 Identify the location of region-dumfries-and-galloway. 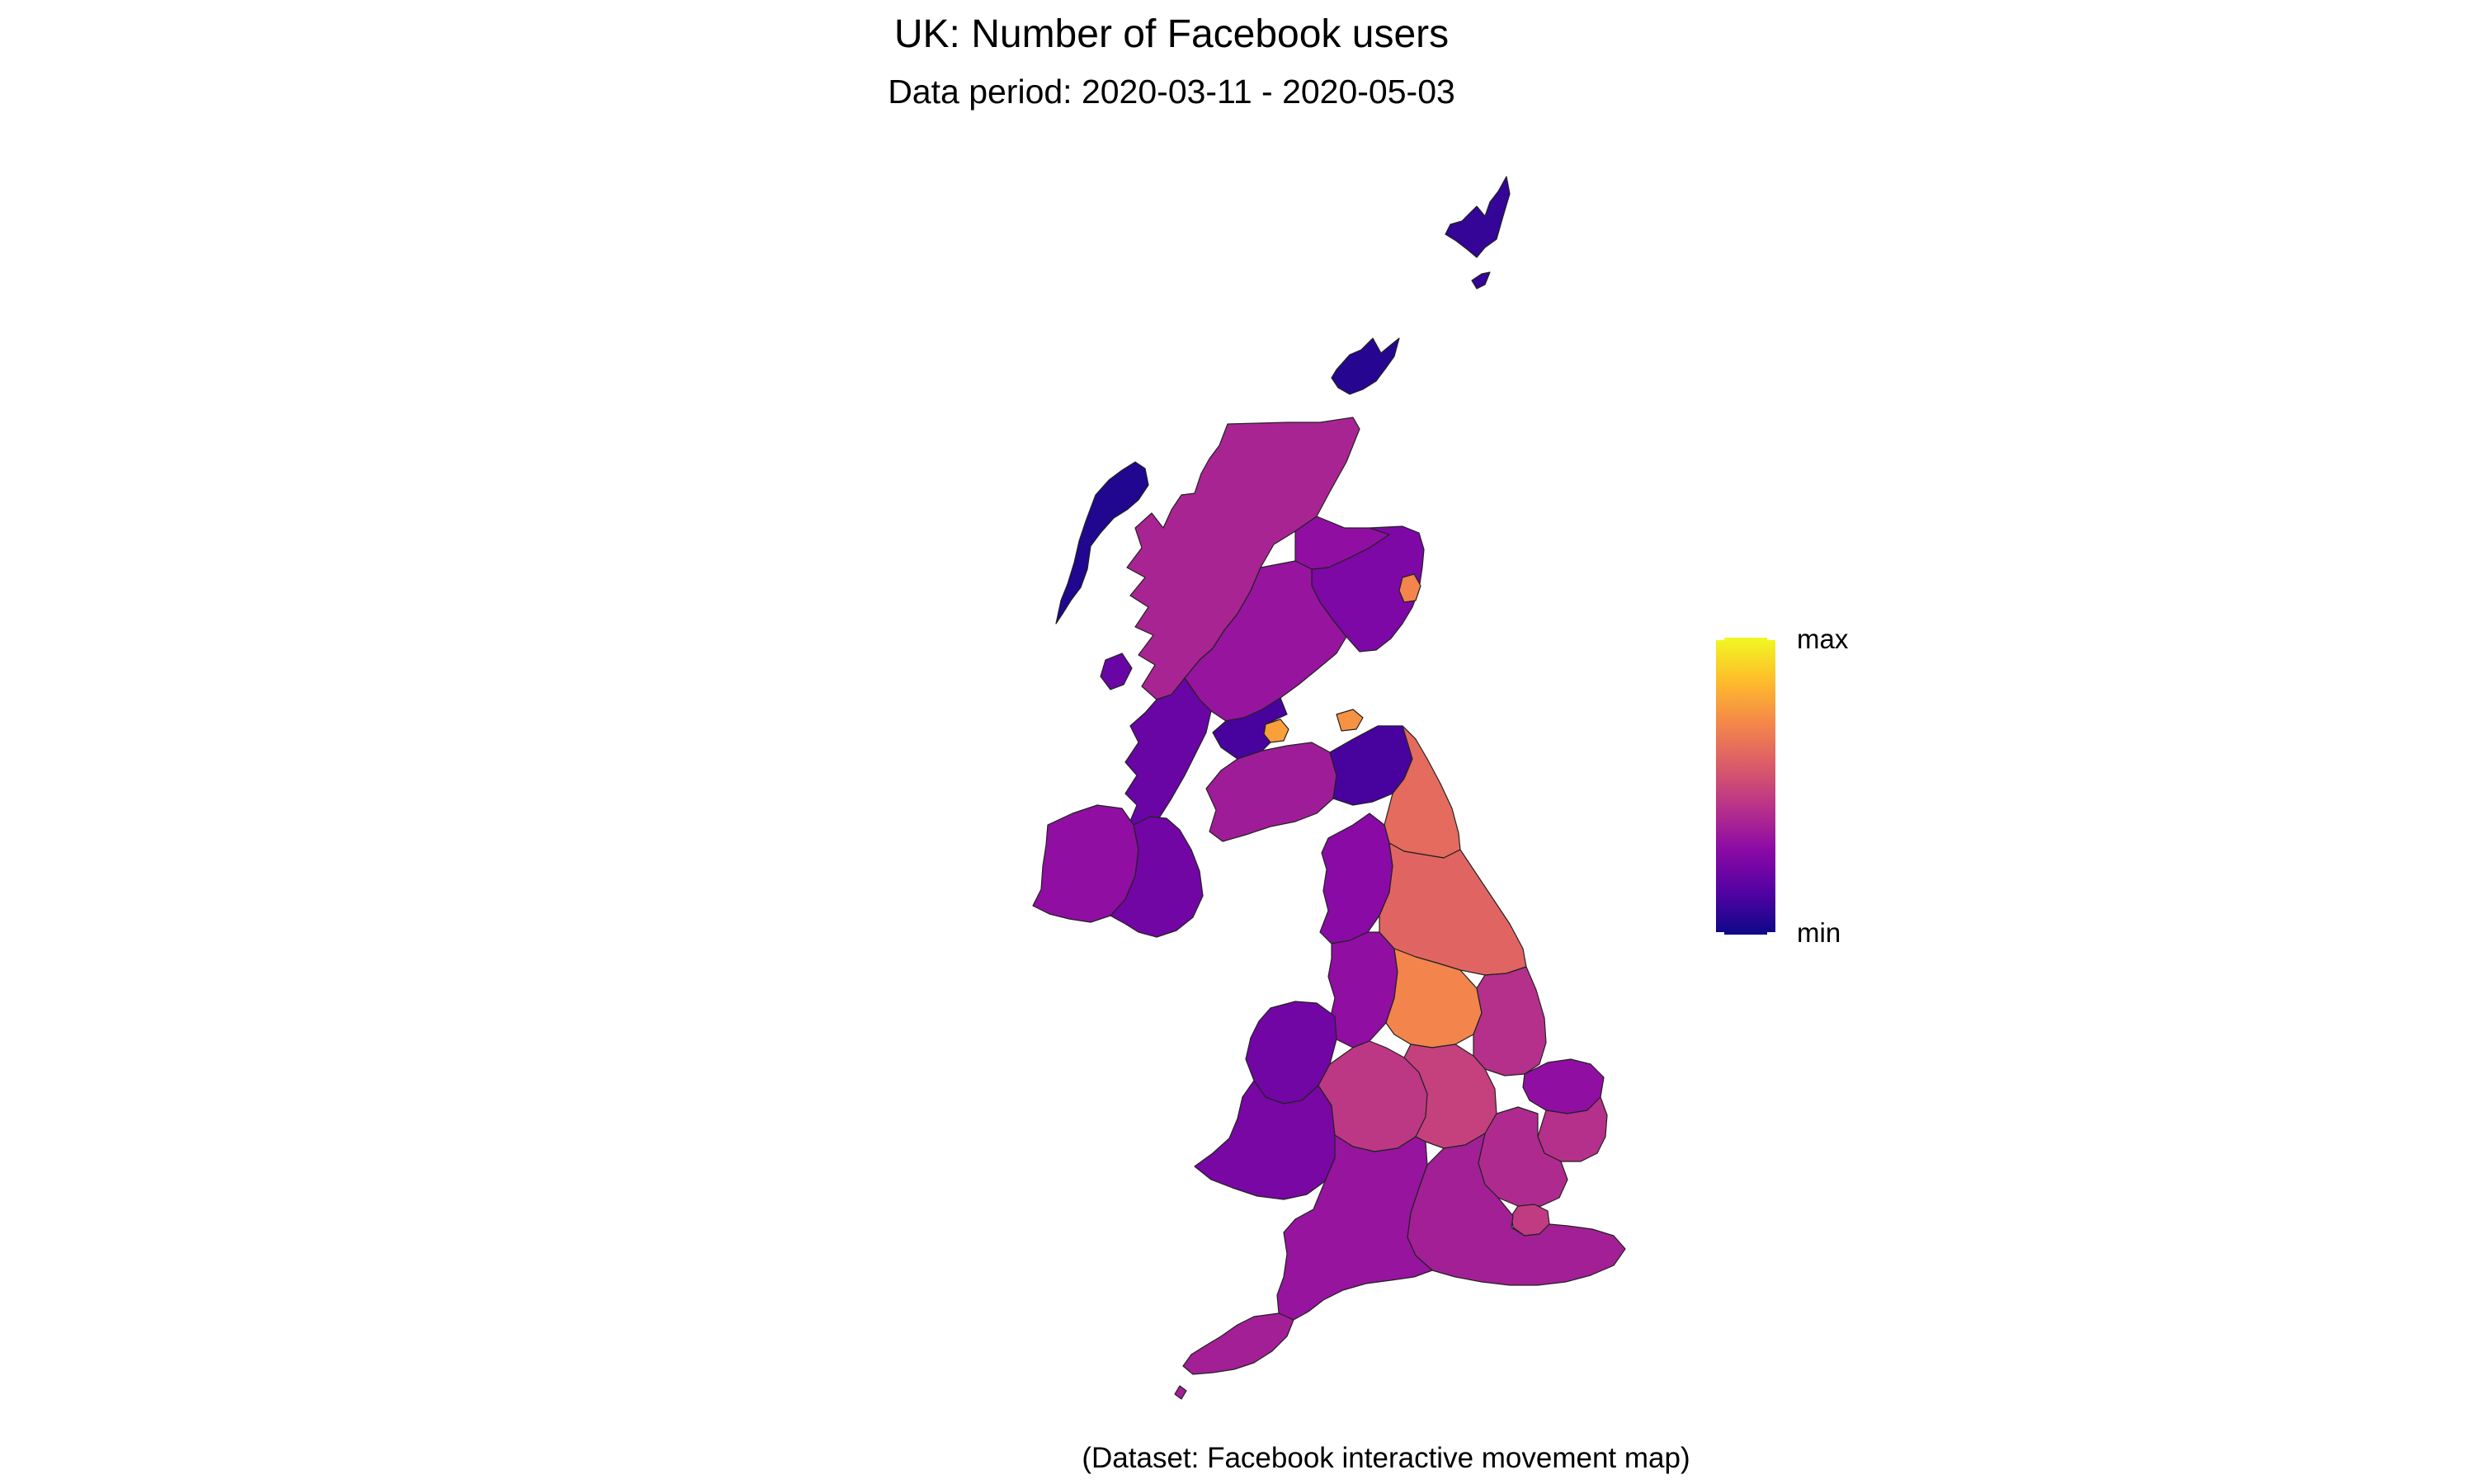
(1271, 792).